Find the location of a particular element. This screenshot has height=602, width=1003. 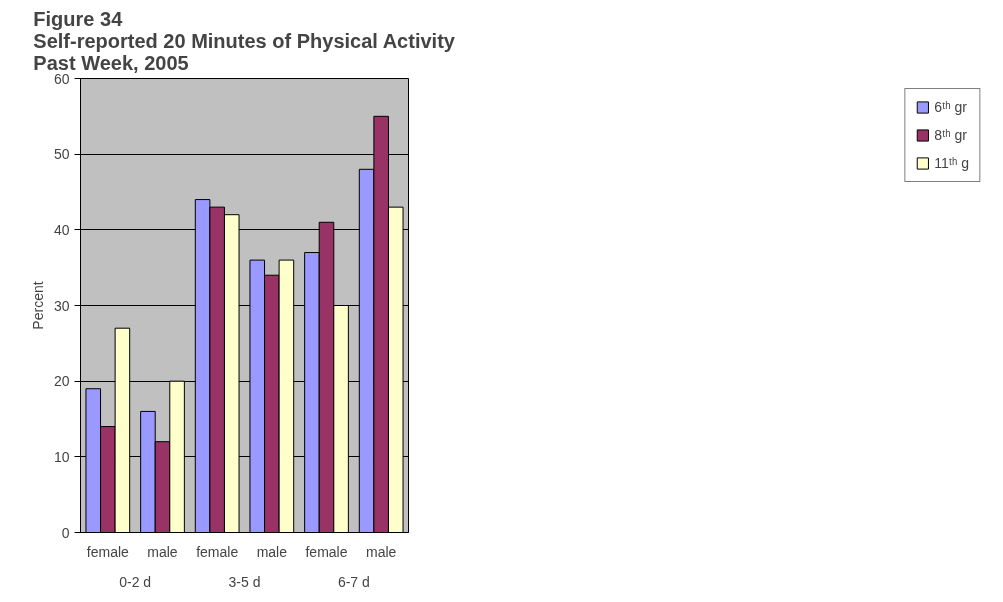

y-tick-label: 0 is located at coordinates (65, 532).